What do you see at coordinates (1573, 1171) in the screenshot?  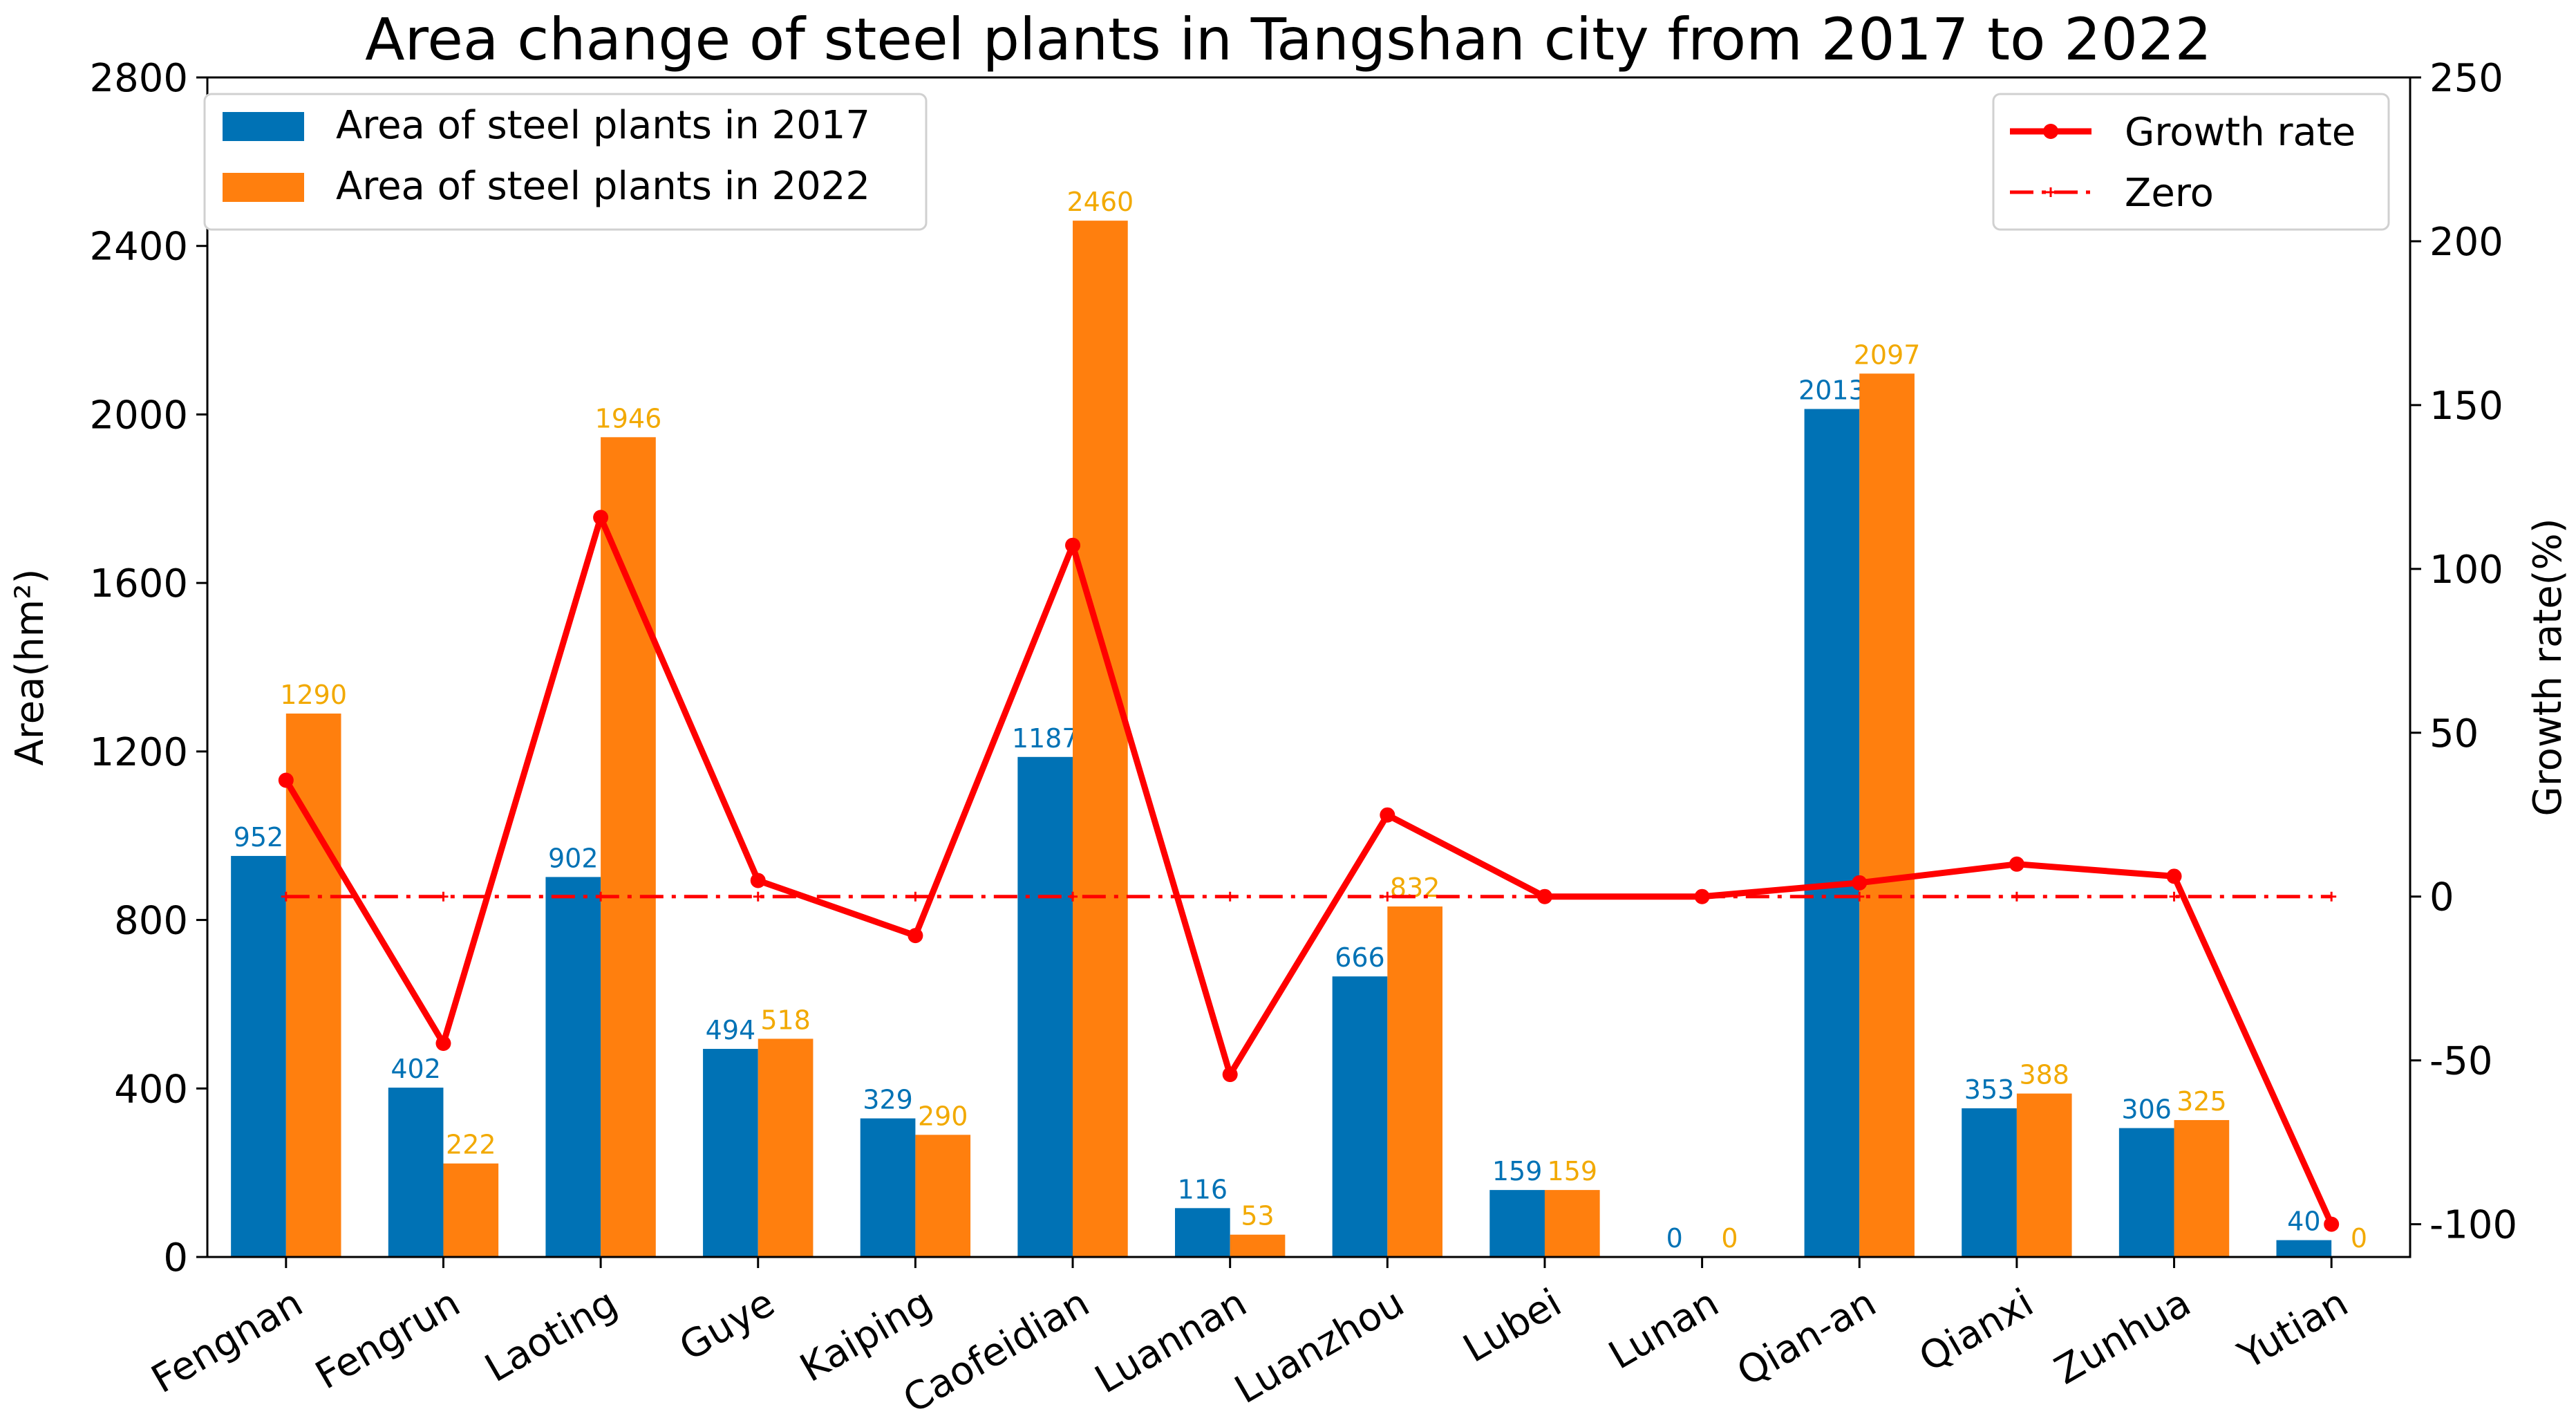 I see `data-label-2022-lubei: 159` at bounding box center [1573, 1171].